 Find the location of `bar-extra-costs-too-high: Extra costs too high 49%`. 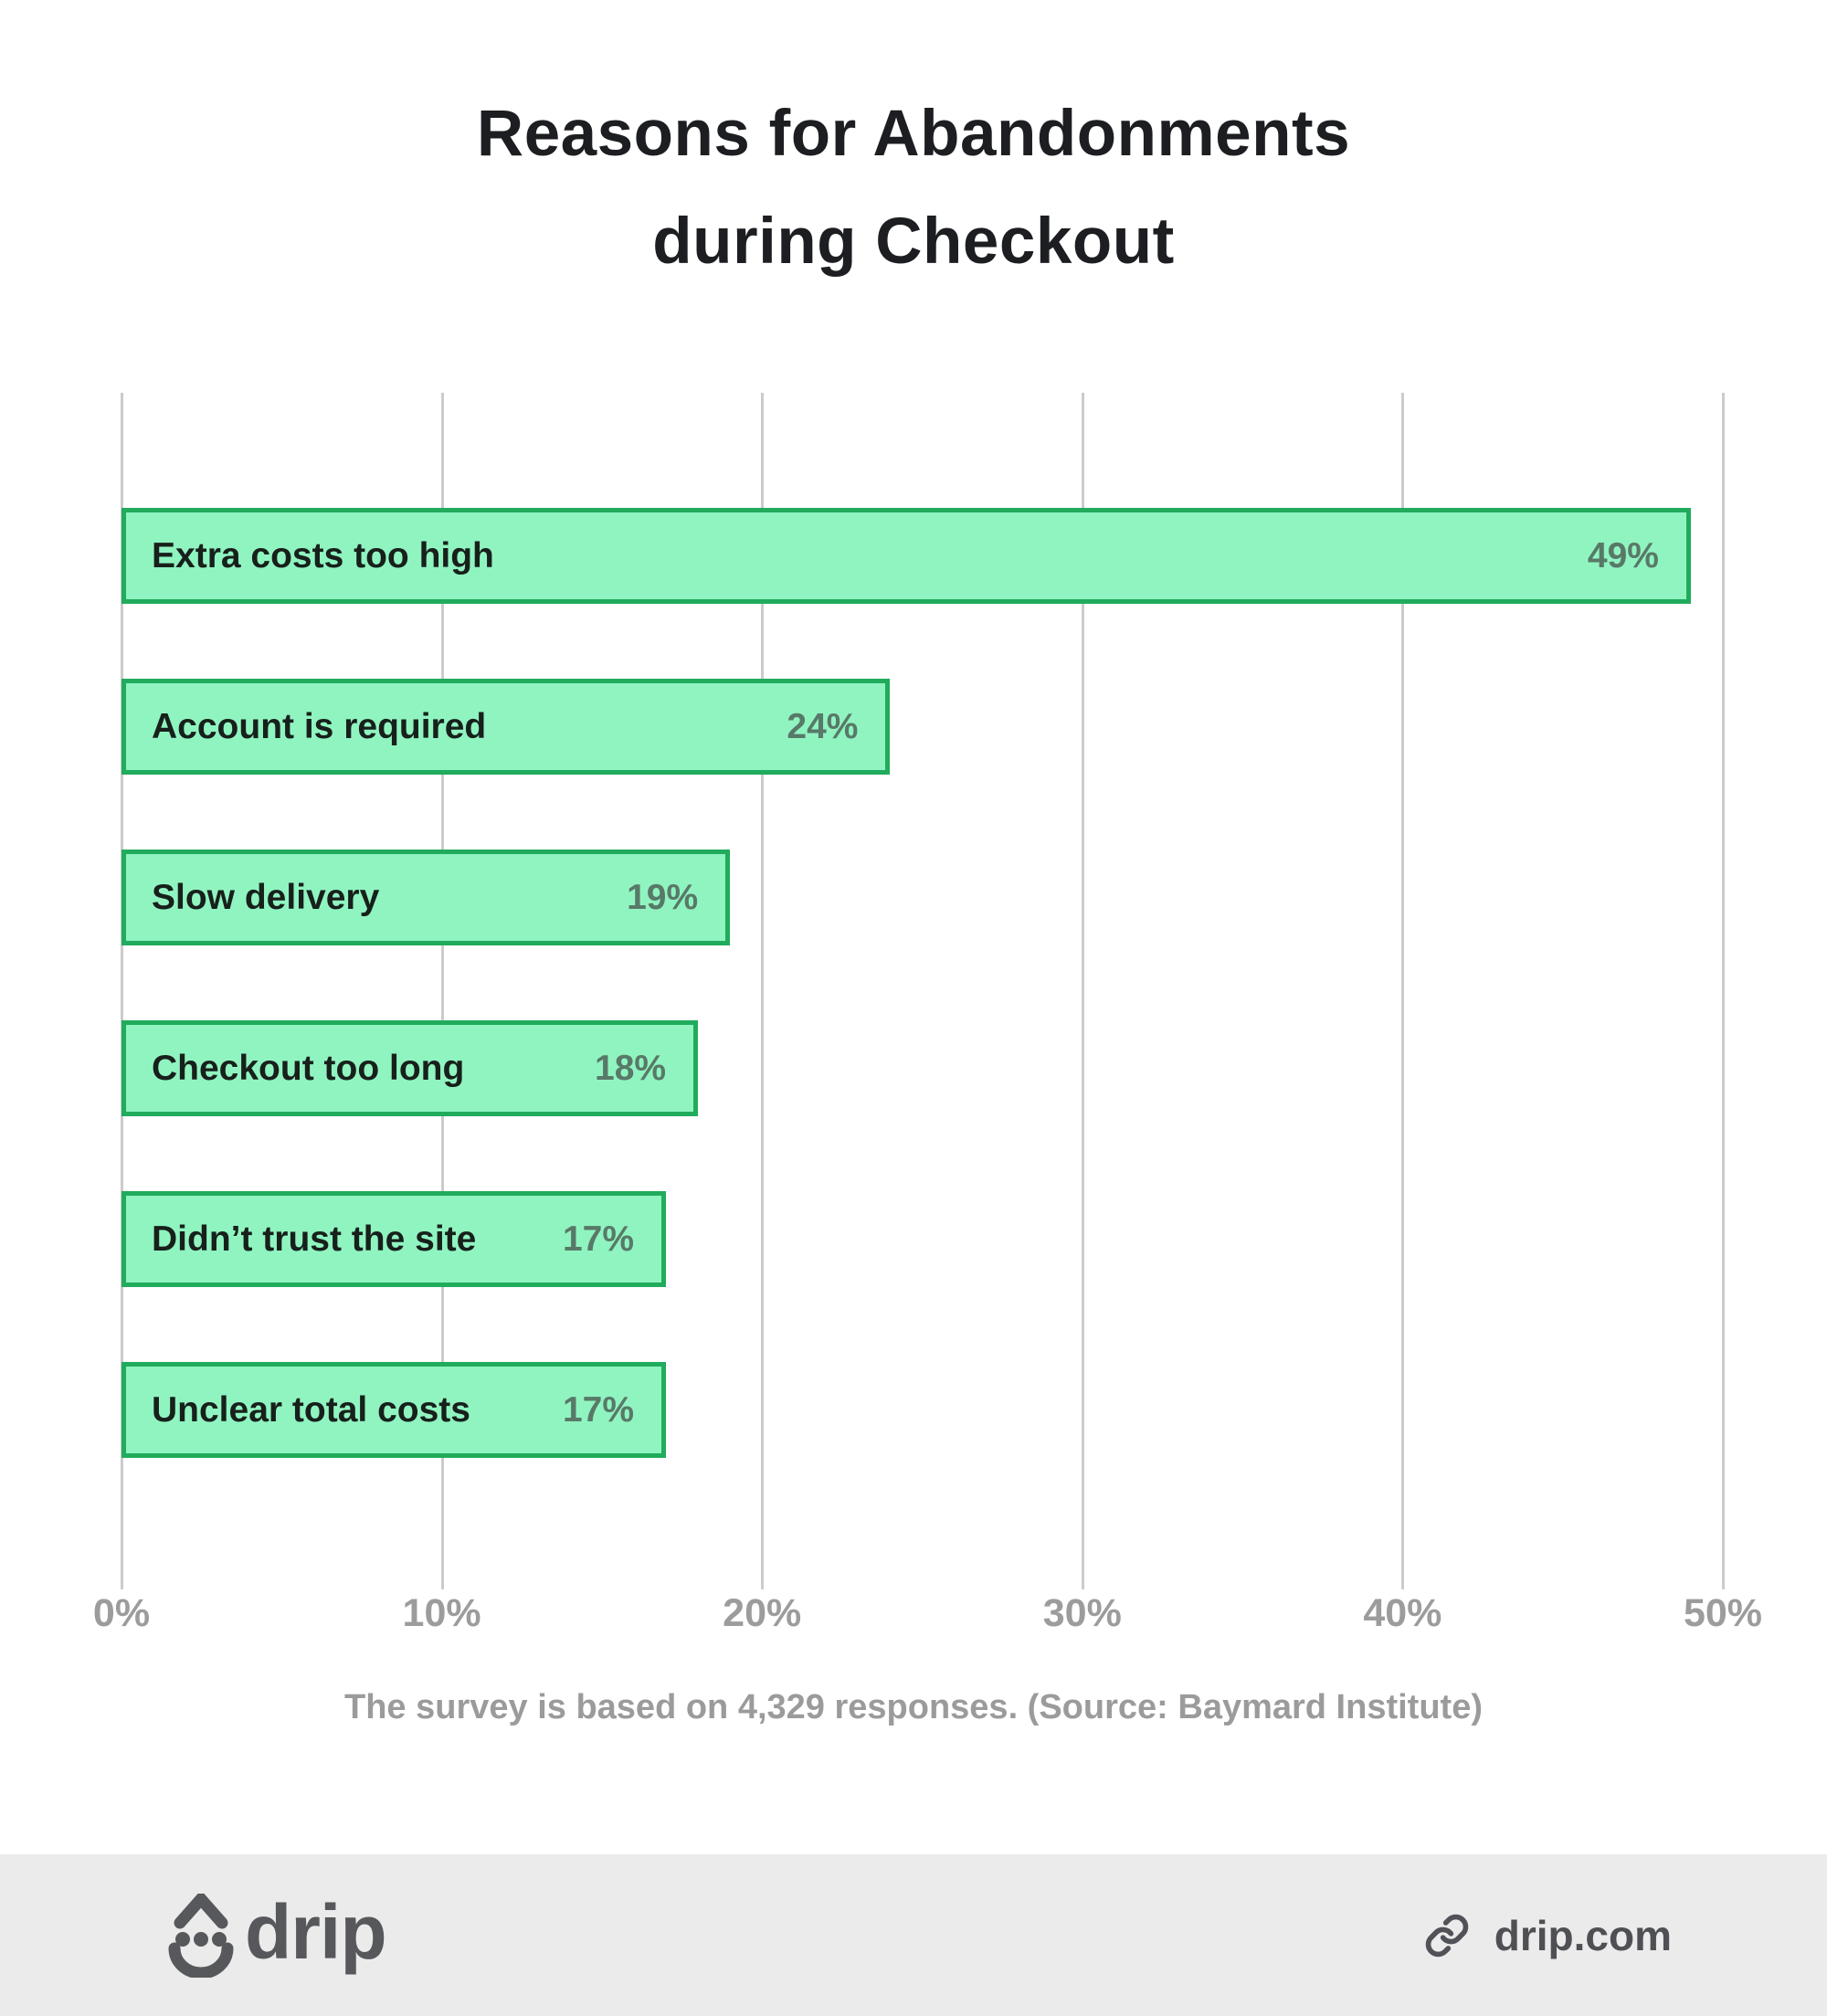

bar-extra-costs-too-high: Extra costs too high 49% is located at coordinates (906, 556).